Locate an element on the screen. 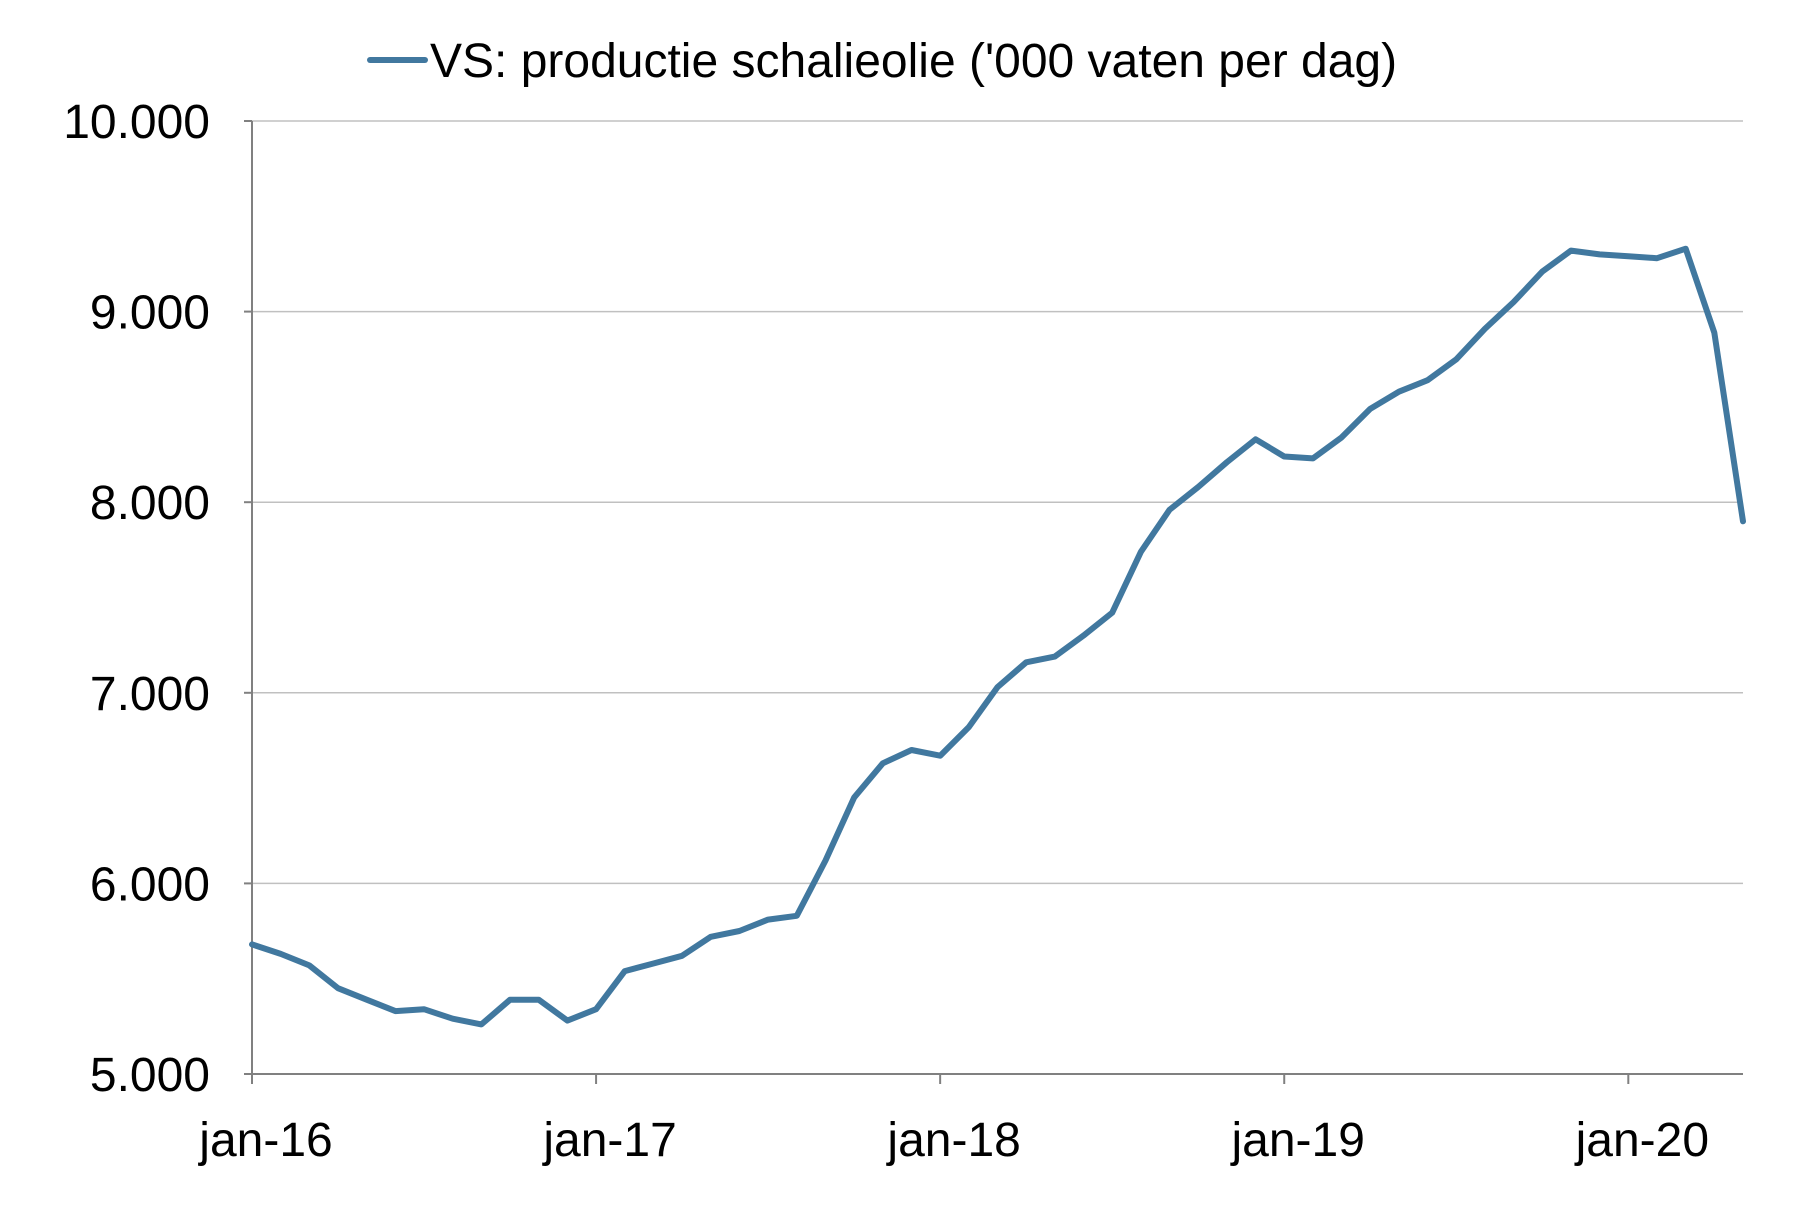  y-tick-label: 5.000 is located at coordinates (150, 1075).